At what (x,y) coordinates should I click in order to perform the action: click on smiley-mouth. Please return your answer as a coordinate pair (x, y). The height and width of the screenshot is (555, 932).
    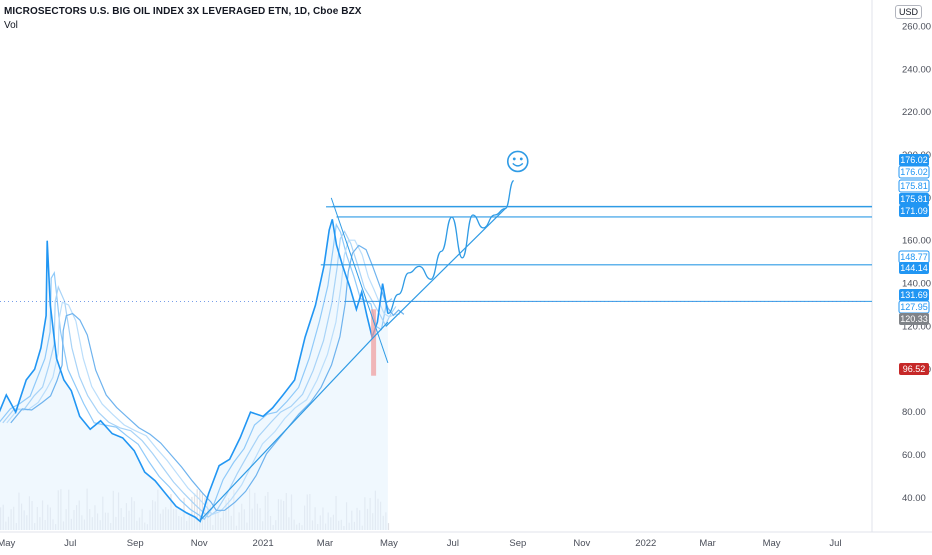
    Looking at the image, I should click on (518, 164).